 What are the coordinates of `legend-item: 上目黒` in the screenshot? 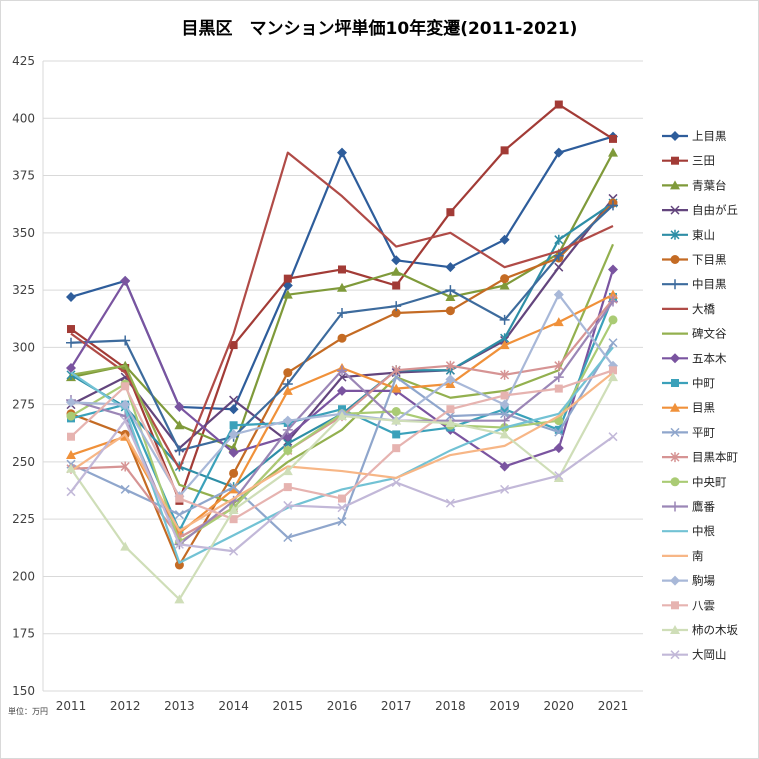 It's located at (694, 136).